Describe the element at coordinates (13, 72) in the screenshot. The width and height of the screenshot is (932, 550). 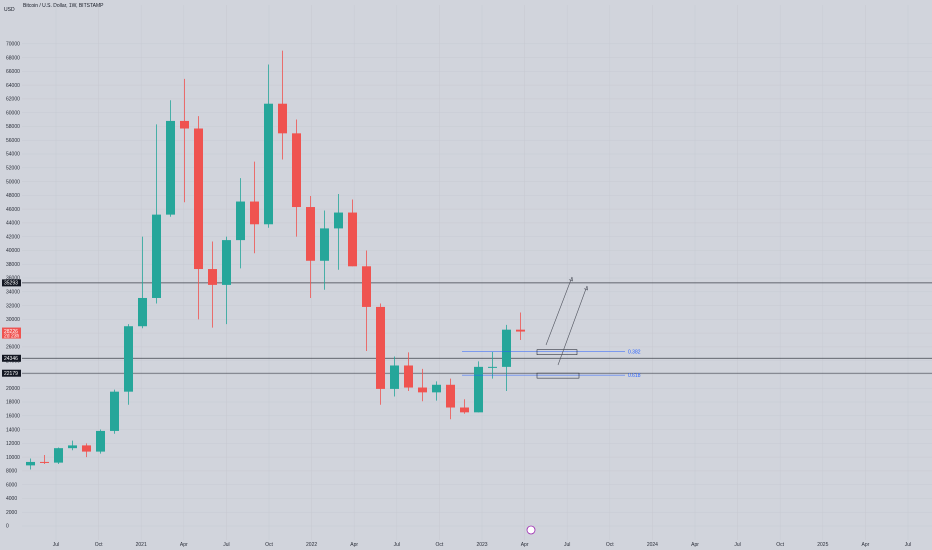
I see `y-tick-label: 66000` at that location.